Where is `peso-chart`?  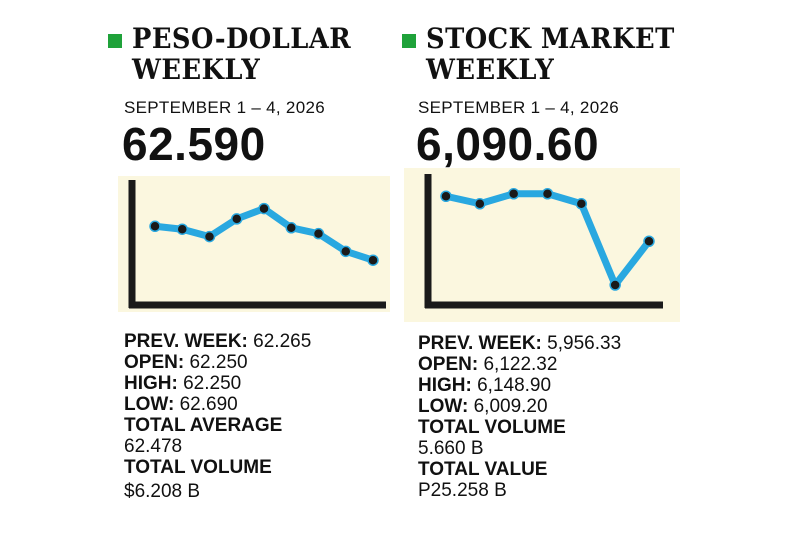
peso-chart is located at coordinates (254, 244).